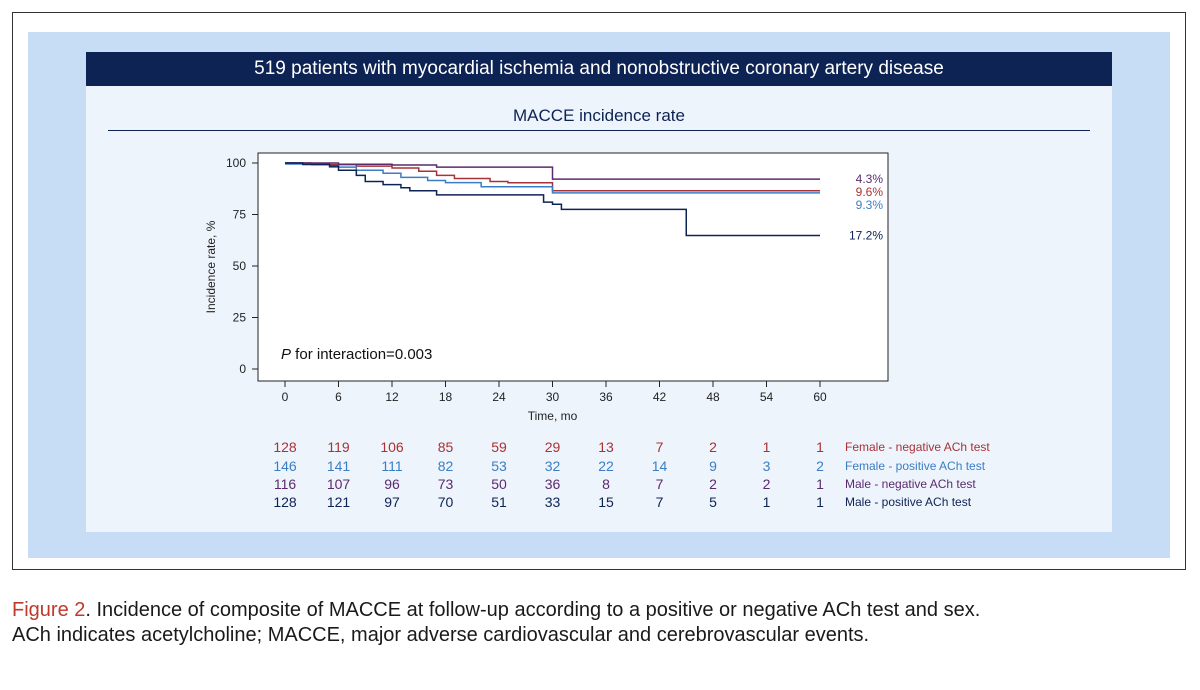 The width and height of the screenshot is (1200, 690). I want to click on risk-count: 59, so click(499, 447).